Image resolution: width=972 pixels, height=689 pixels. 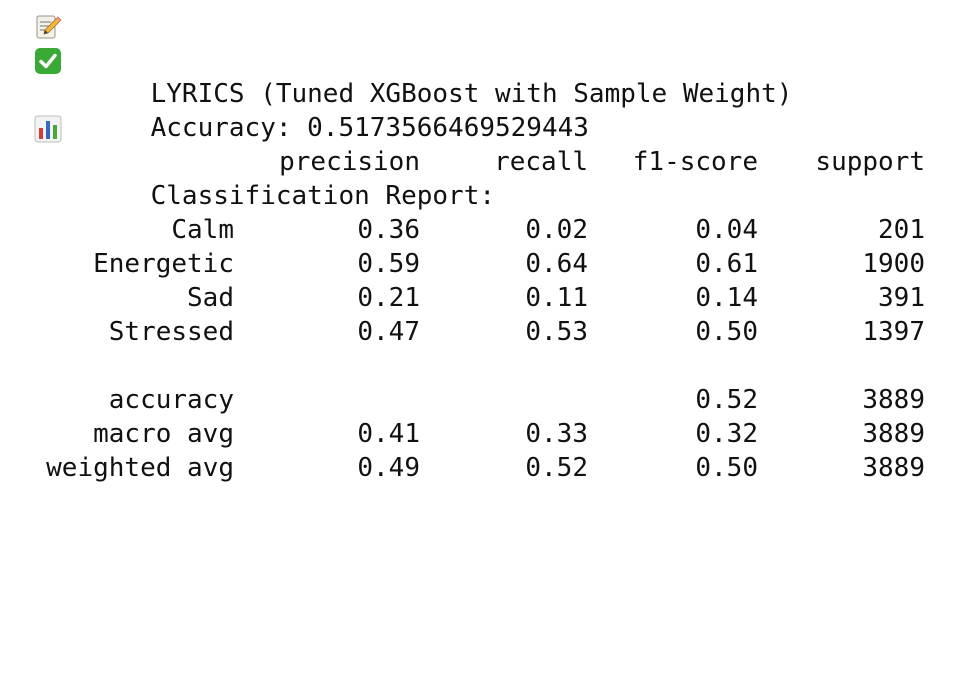 What do you see at coordinates (556, 332) in the screenshot?
I see `recall-value: 0.53` at bounding box center [556, 332].